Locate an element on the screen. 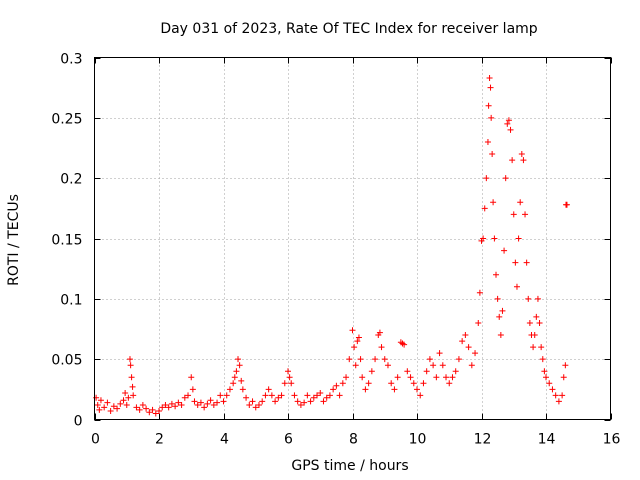  x-tick-label: 8 is located at coordinates (353, 440).